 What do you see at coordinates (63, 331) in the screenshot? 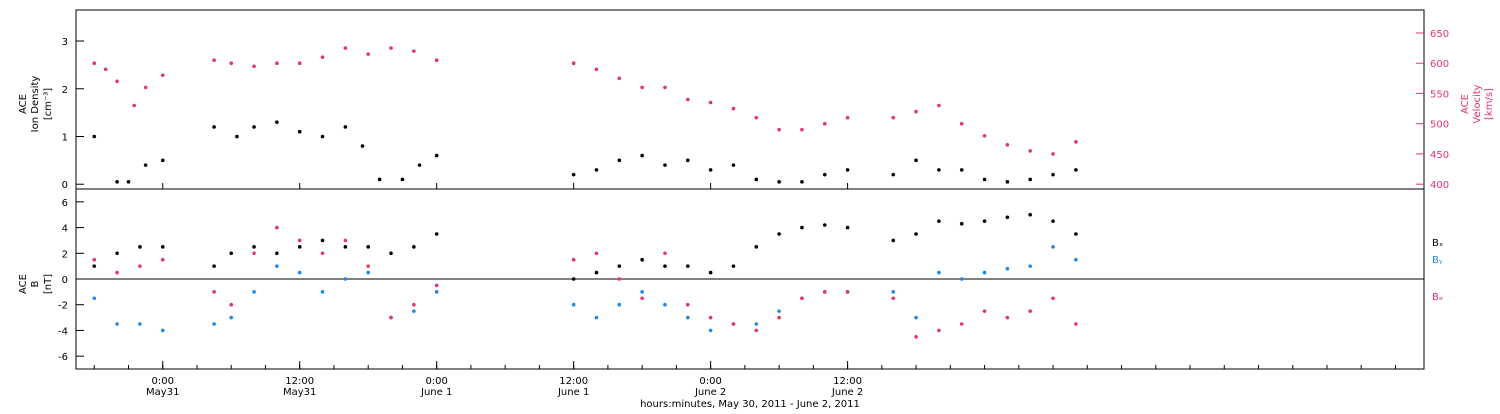
I see `bottom-tick-label: -4` at bounding box center [63, 331].